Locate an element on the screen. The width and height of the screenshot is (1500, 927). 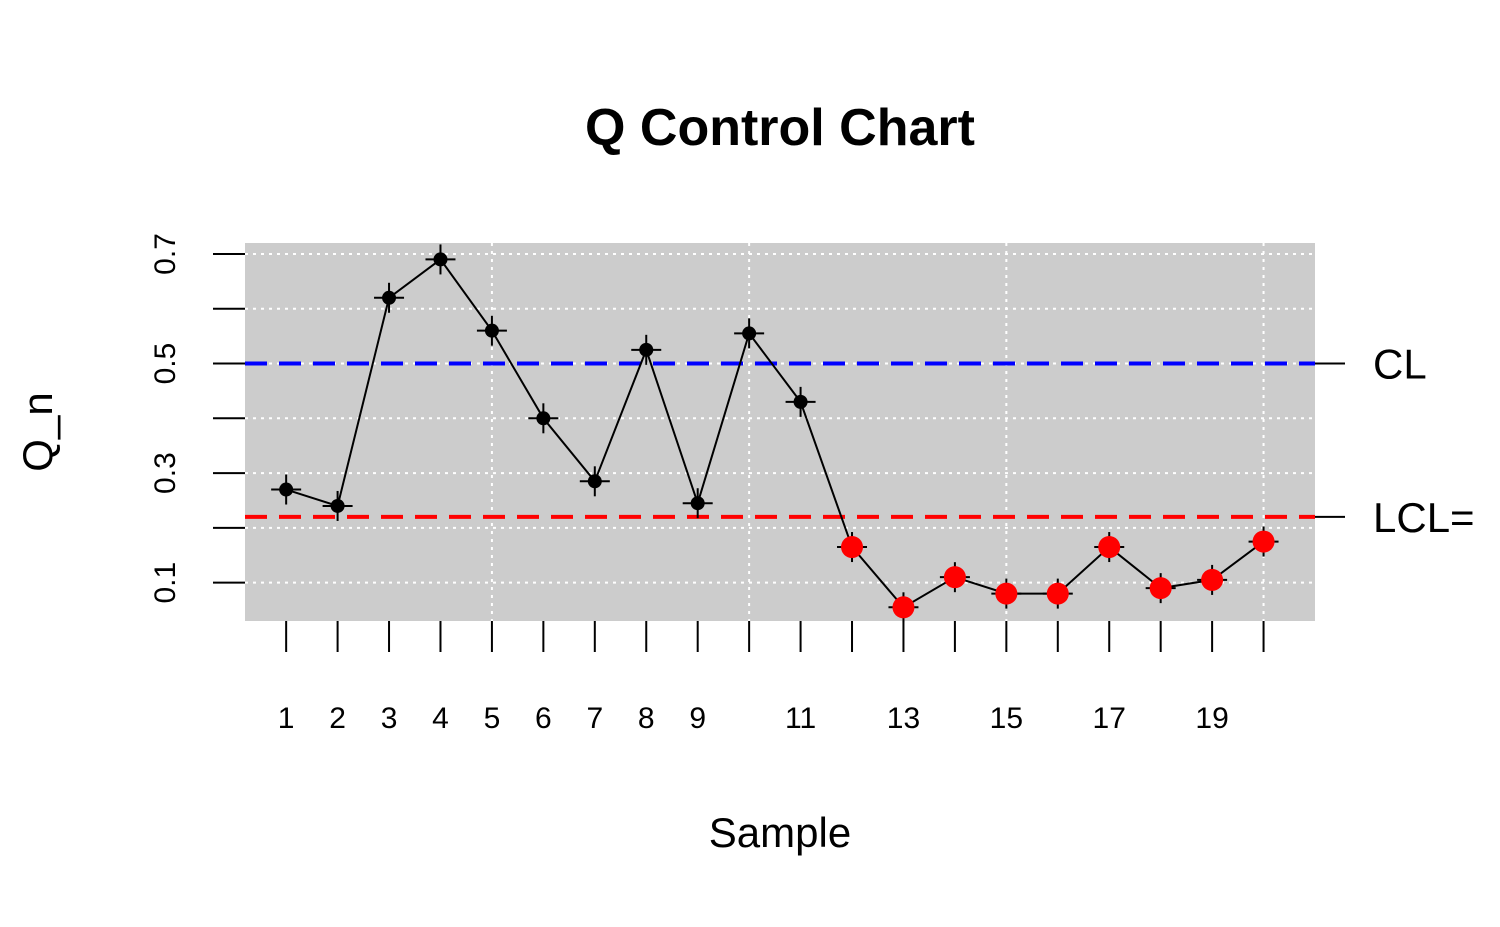
reference-label: CL is located at coordinates (1400, 364).